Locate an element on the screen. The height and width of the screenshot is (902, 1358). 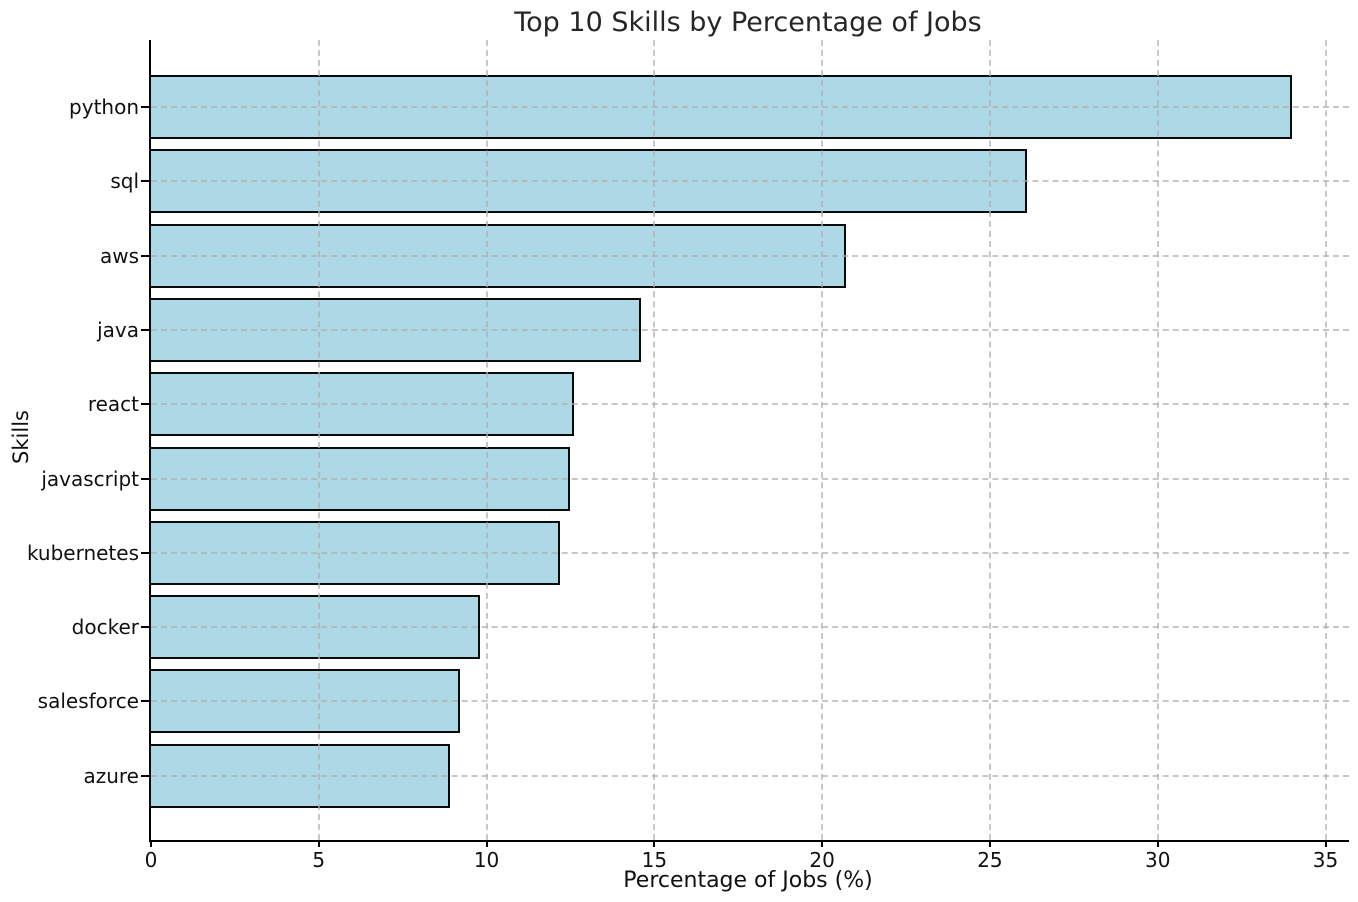
x-tick-label: 5 is located at coordinates (319, 860).